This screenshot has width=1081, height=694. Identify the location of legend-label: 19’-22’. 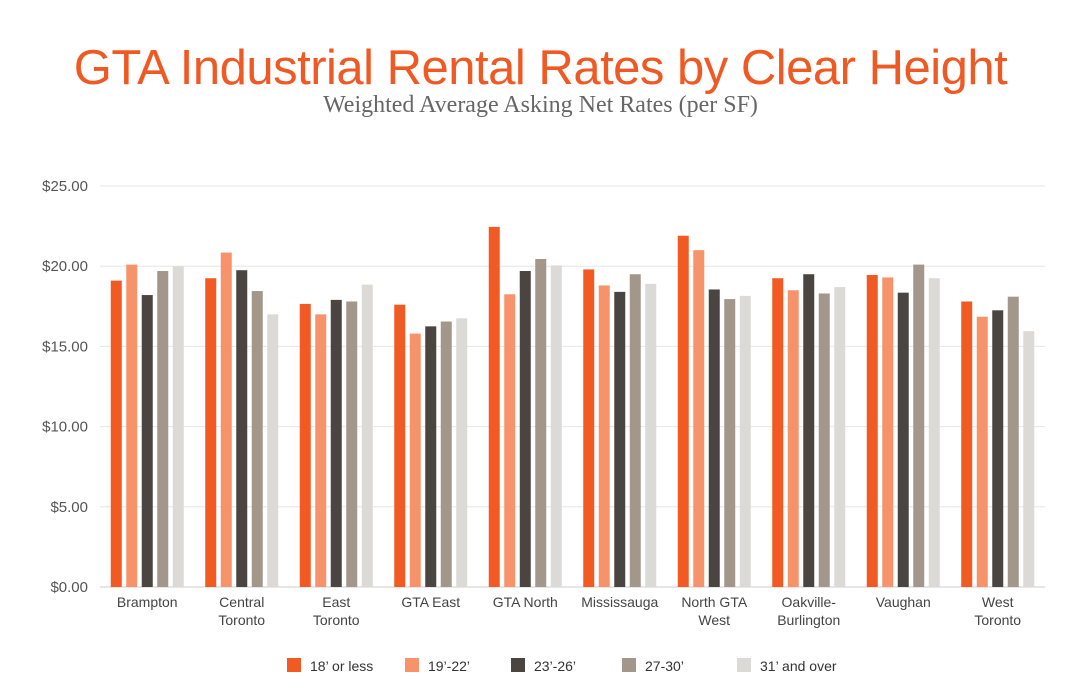
(449, 666).